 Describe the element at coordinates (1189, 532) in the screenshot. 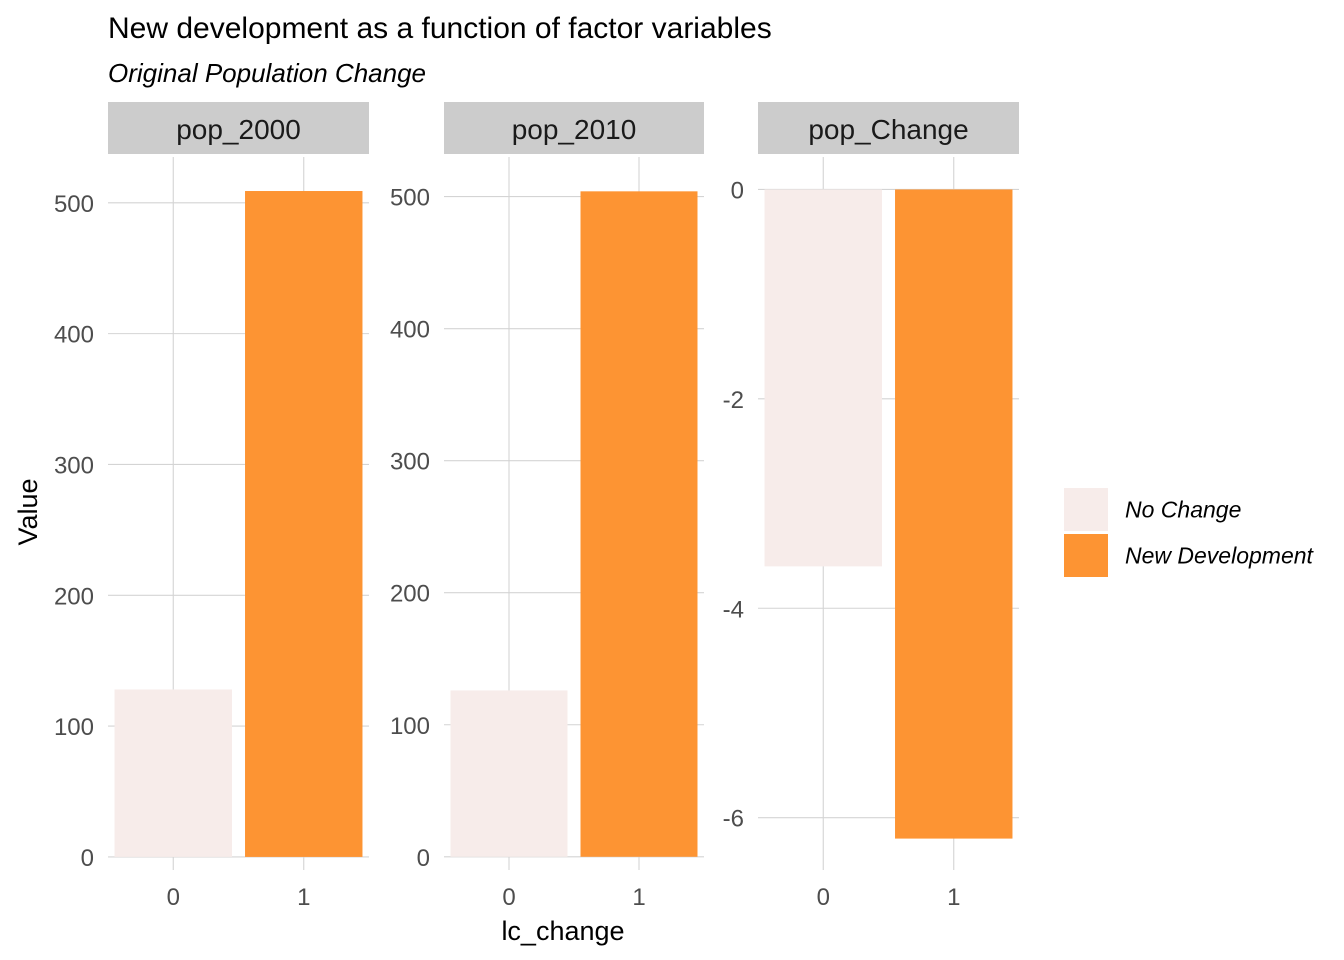

I see `legend: No Change New Development` at that location.